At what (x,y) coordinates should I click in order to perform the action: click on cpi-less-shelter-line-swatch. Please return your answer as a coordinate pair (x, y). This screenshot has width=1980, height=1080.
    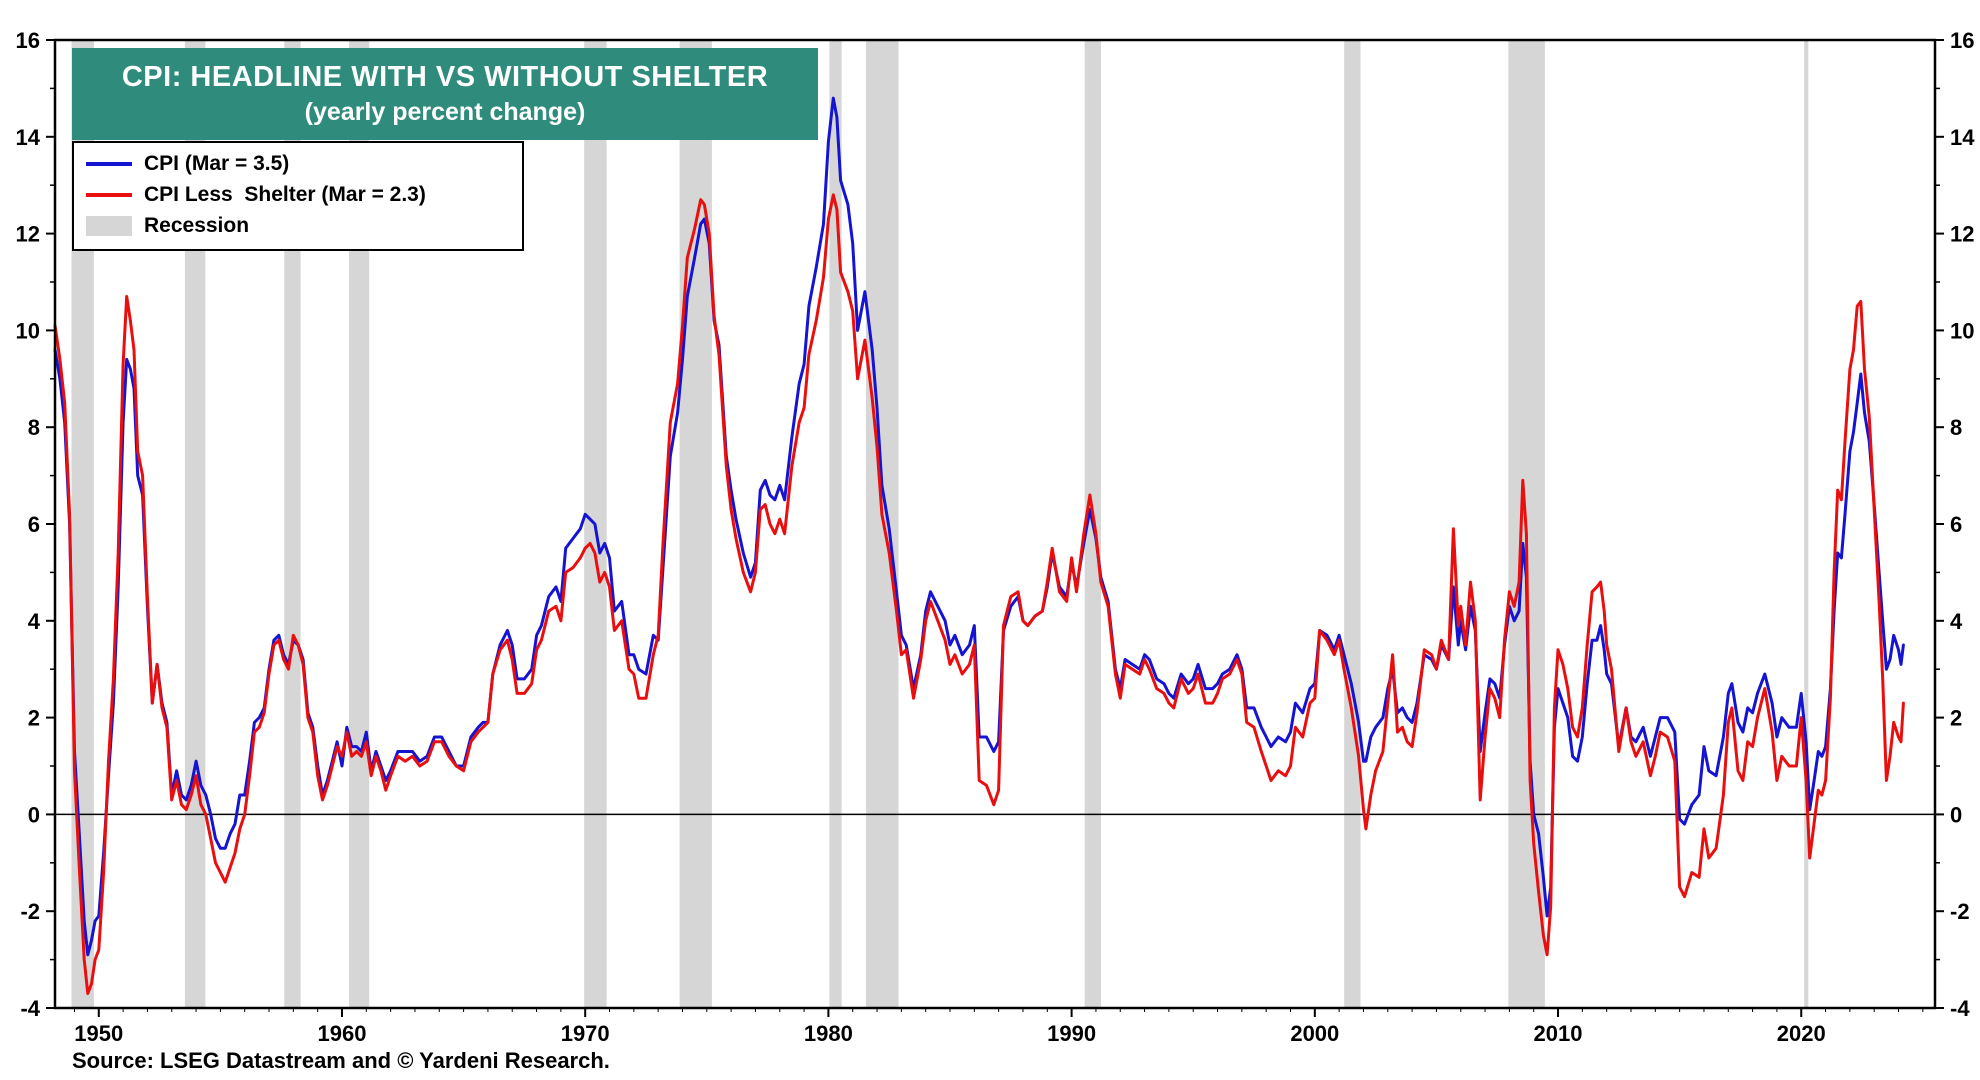
    Looking at the image, I should click on (109, 195).